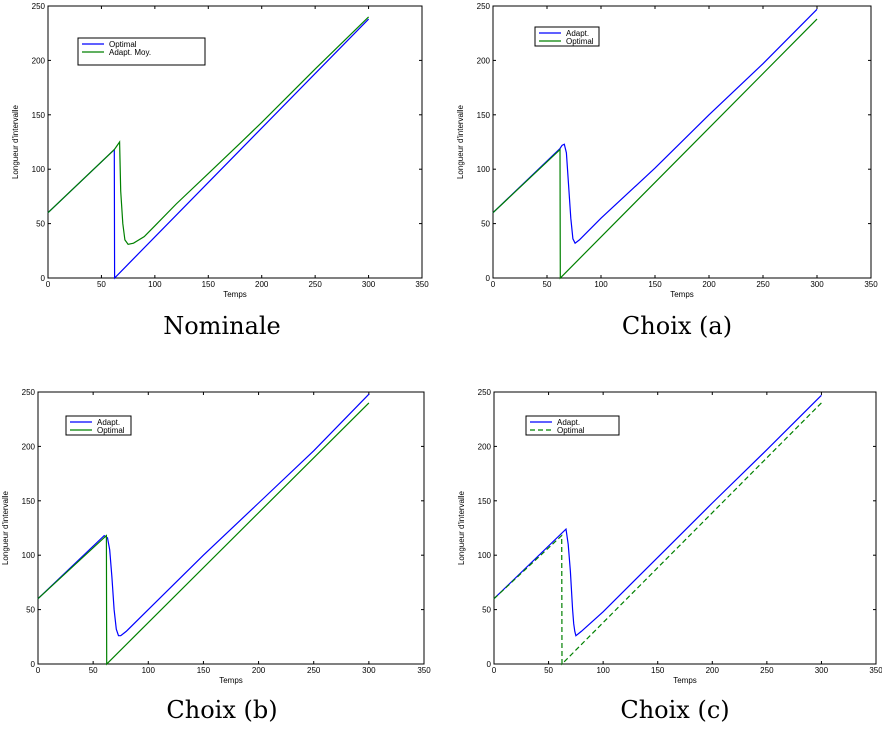 The height and width of the screenshot is (733, 882). What do you see at coordinates (130, 52) in the screenshot?
I see `legend-label: Adapt. Moy.` at bounding box center [130, 52].